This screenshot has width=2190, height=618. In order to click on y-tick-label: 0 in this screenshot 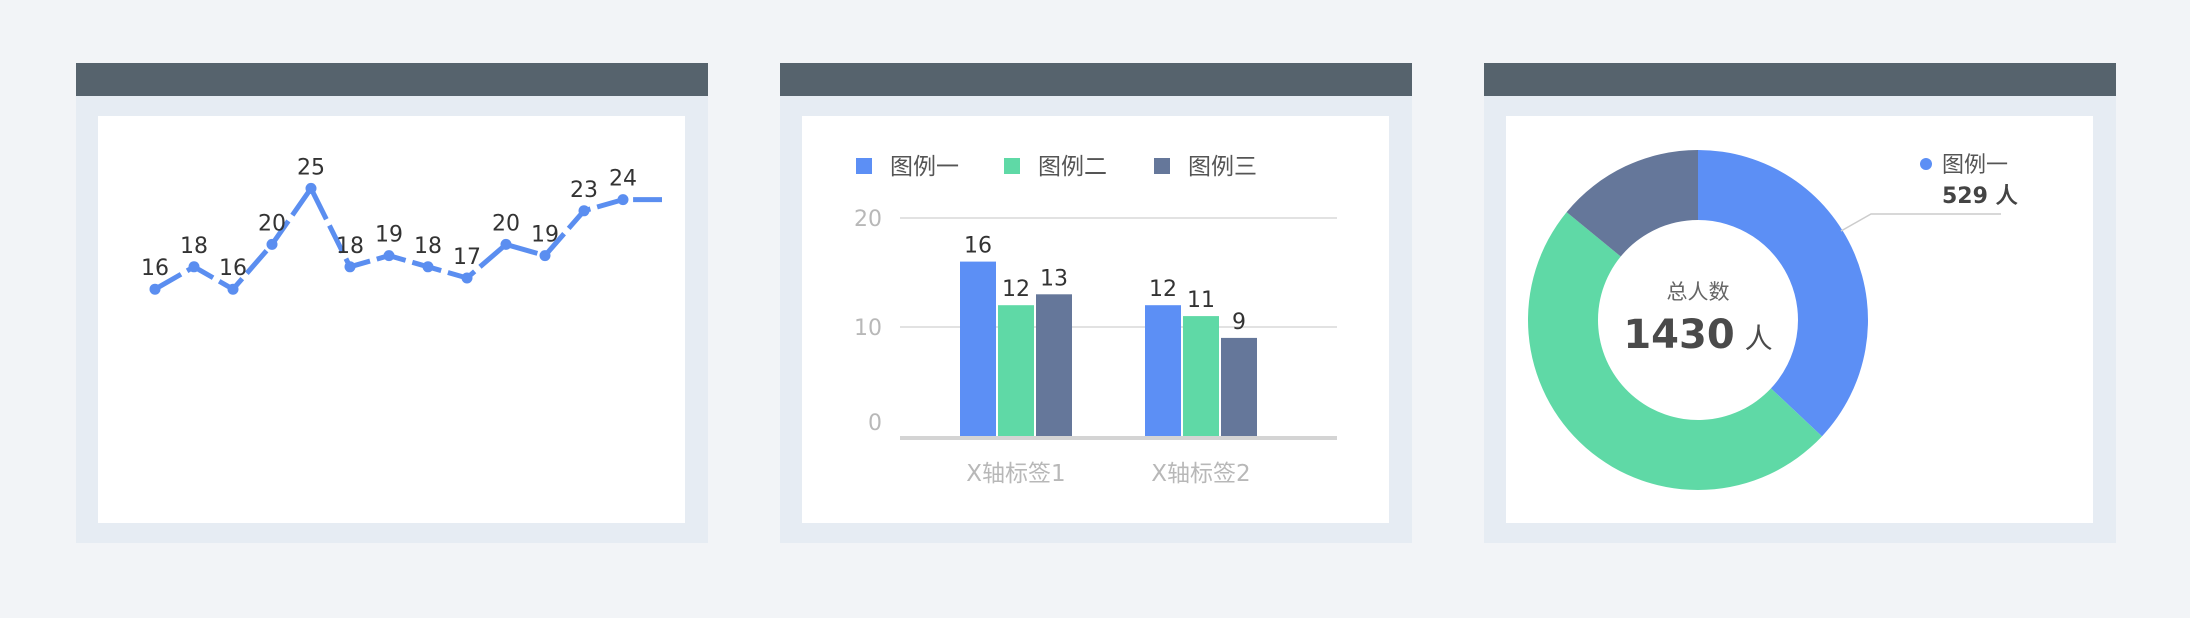, I will do `click(875, 423)`.